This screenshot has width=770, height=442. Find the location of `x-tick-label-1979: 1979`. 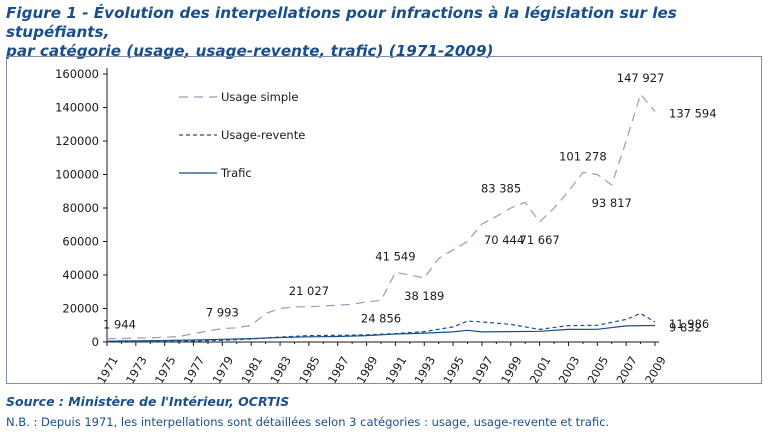

x-tick-label-1979: 1979 is located at coordinates (223, 368).